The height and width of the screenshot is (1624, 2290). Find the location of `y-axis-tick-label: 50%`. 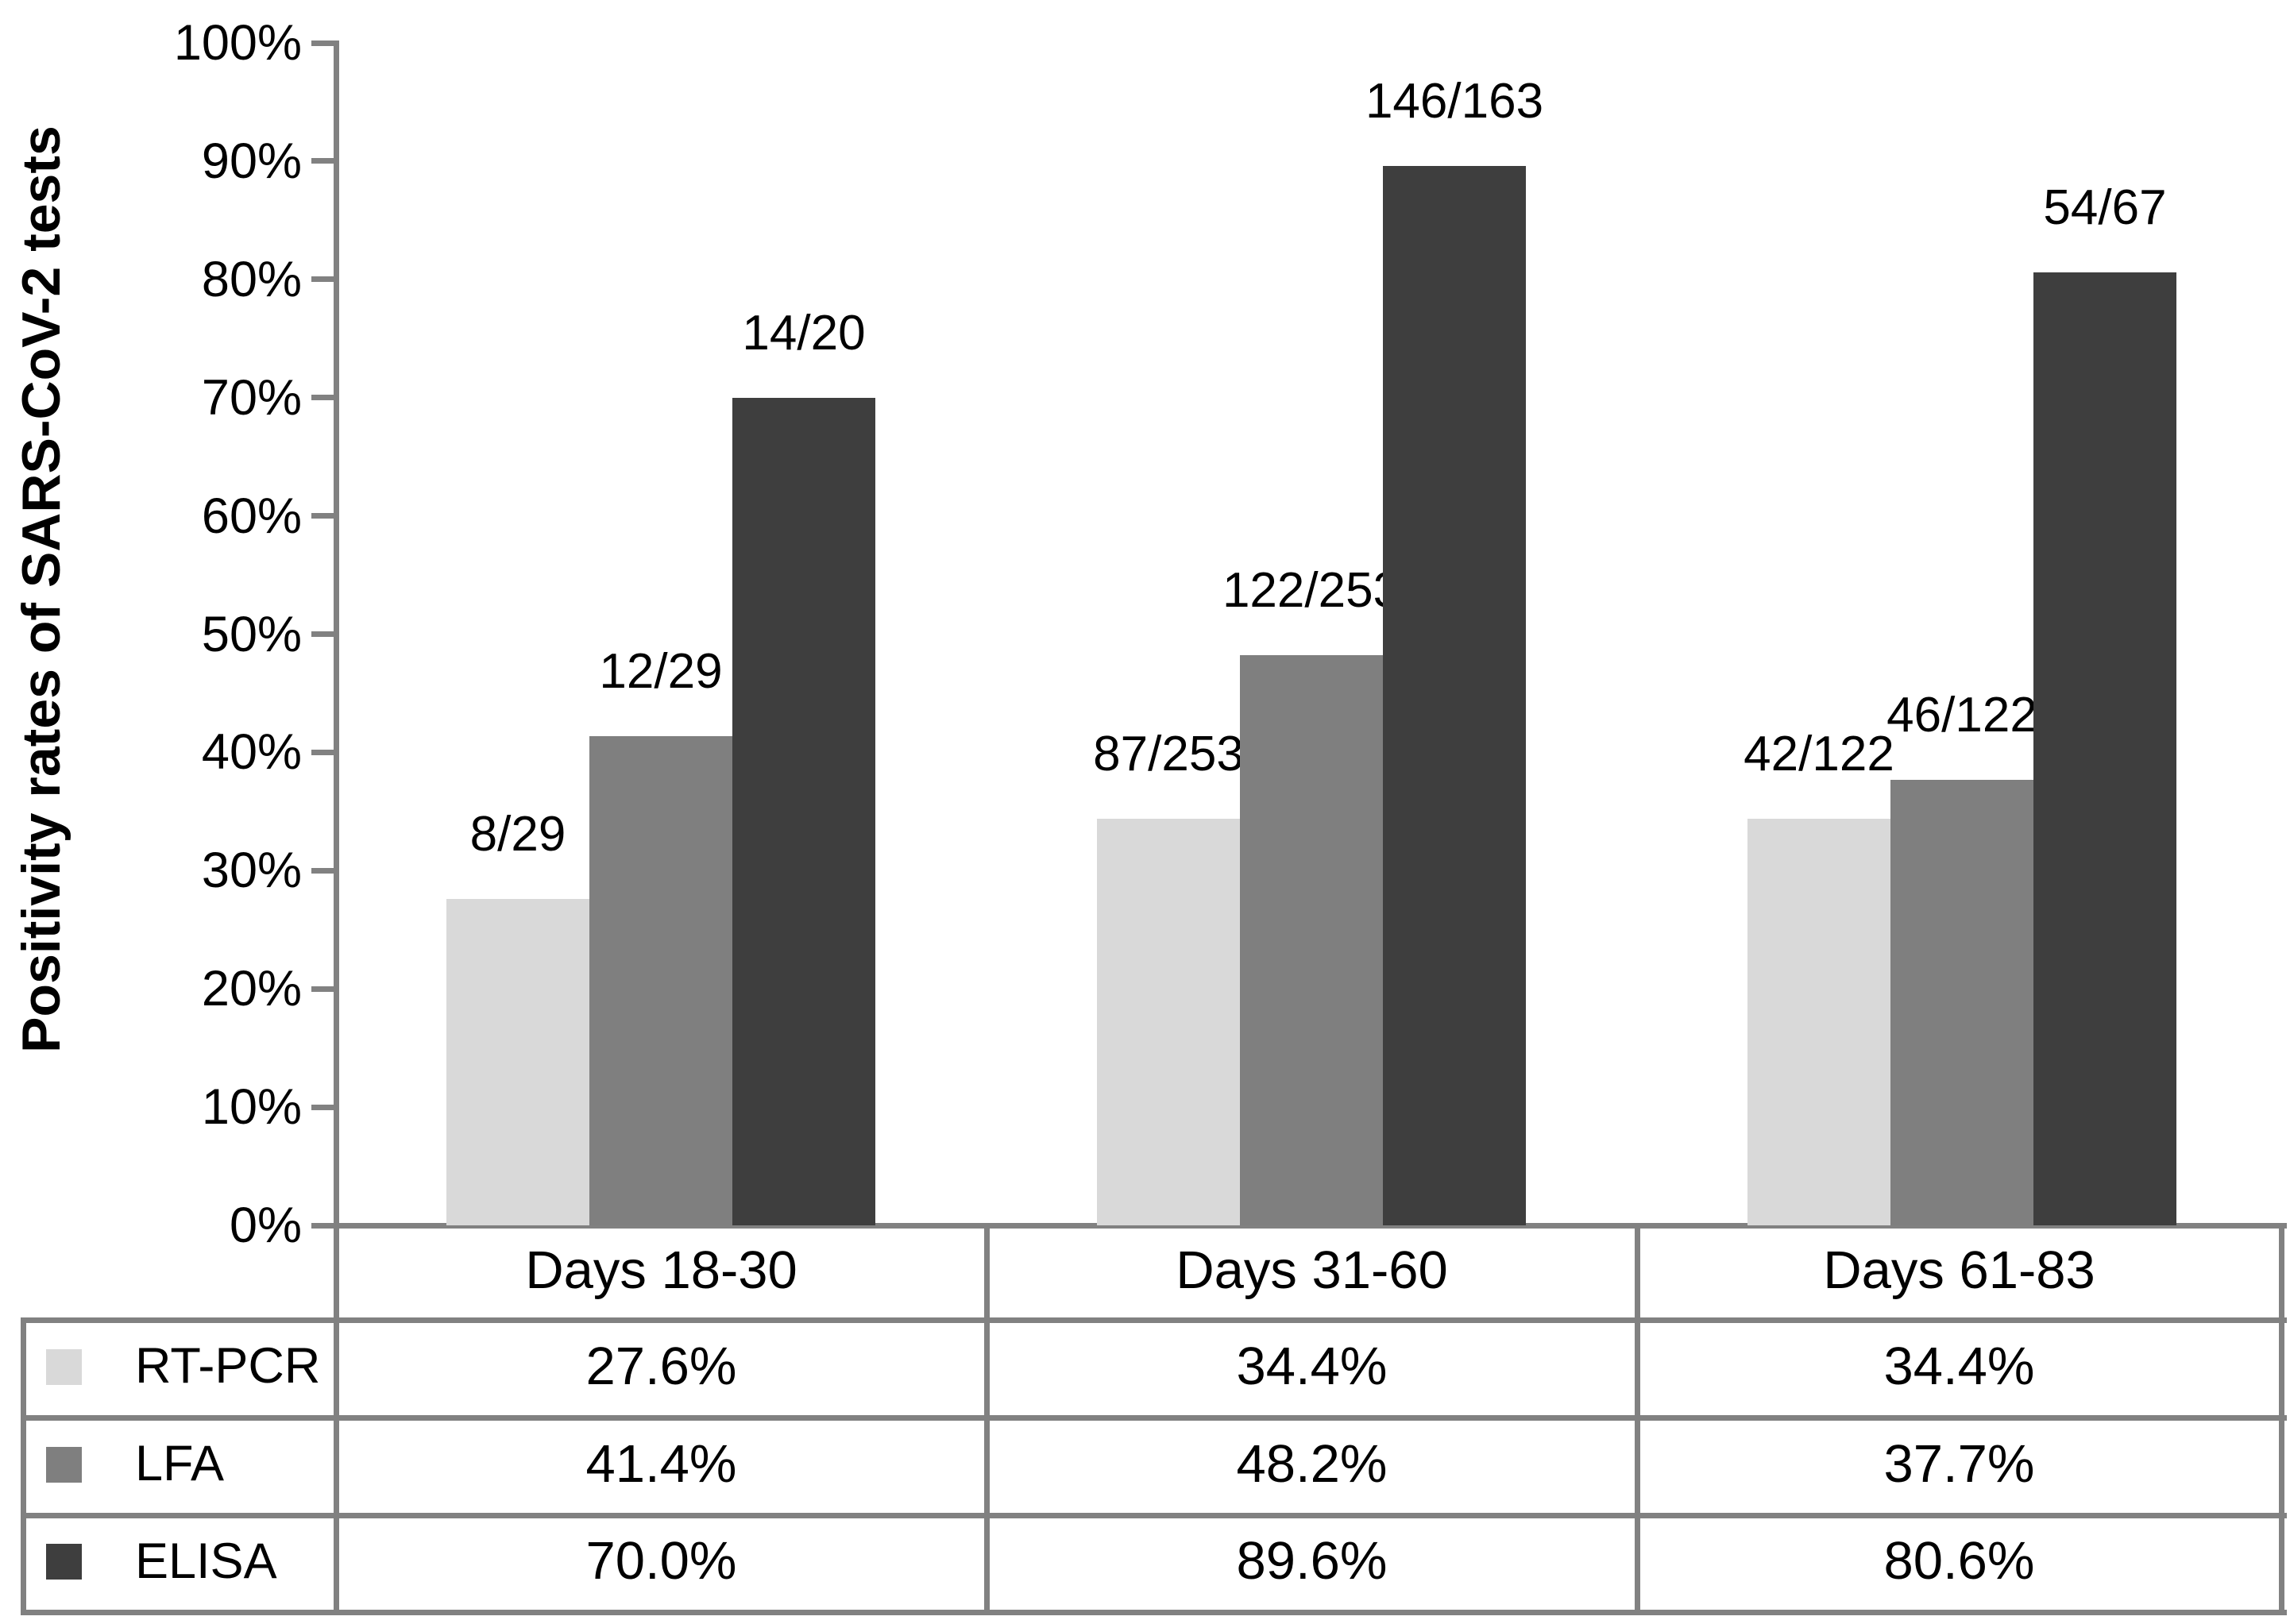

y-axis-tick-label: 50% is located at coordinates (252, 634).